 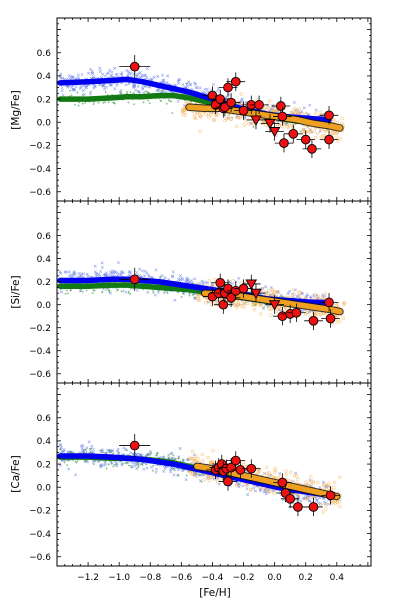 I want to click on y-tick-label: 0.0, so click(x=44, y=123).